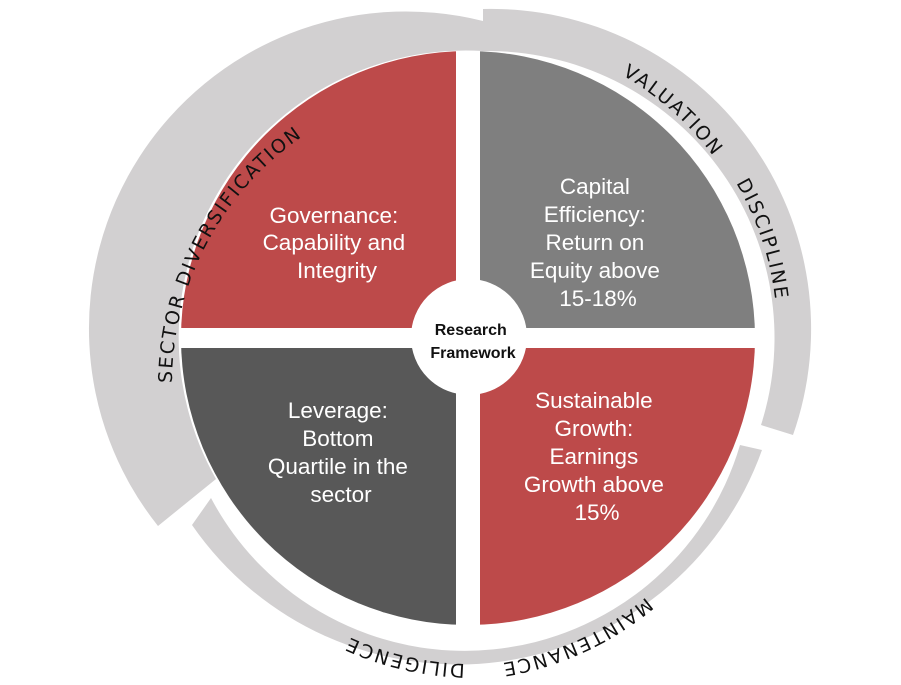 The height and width of the screenshot is (685, 901). I want to click on center-label-line: Research, so click(471, 330).